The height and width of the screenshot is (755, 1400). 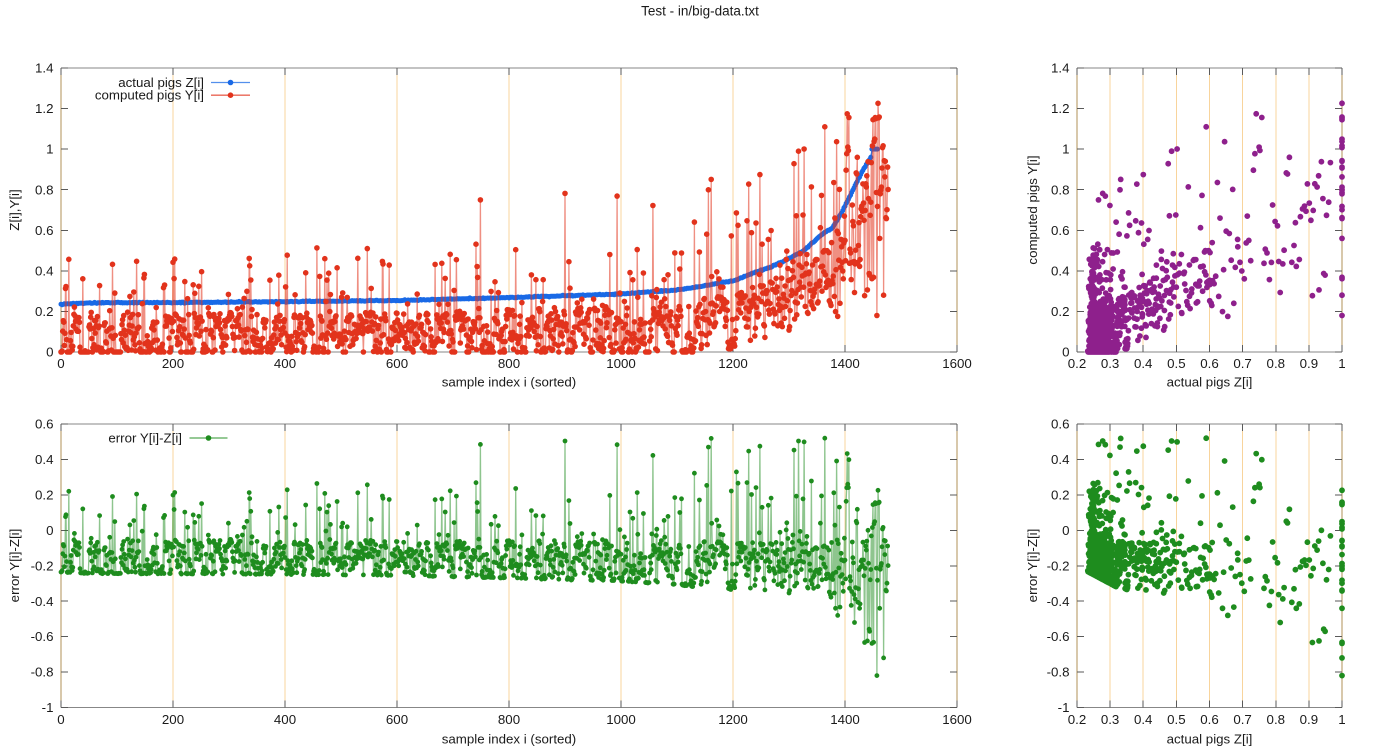 I want to click on svg-text: Z[i],Y[i], so click(x=14, y=209).